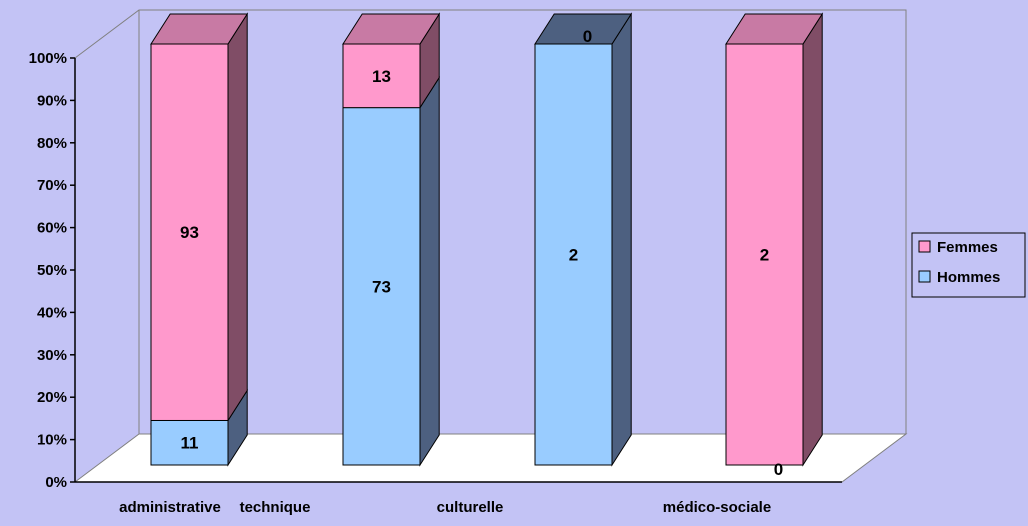 The width and height of the screenshot is (1028, 526). I want to click on y-axis: 0% 10% 20% 30% 40% 50% 60% 70% 80% 90% 100%, so click(52, 270).